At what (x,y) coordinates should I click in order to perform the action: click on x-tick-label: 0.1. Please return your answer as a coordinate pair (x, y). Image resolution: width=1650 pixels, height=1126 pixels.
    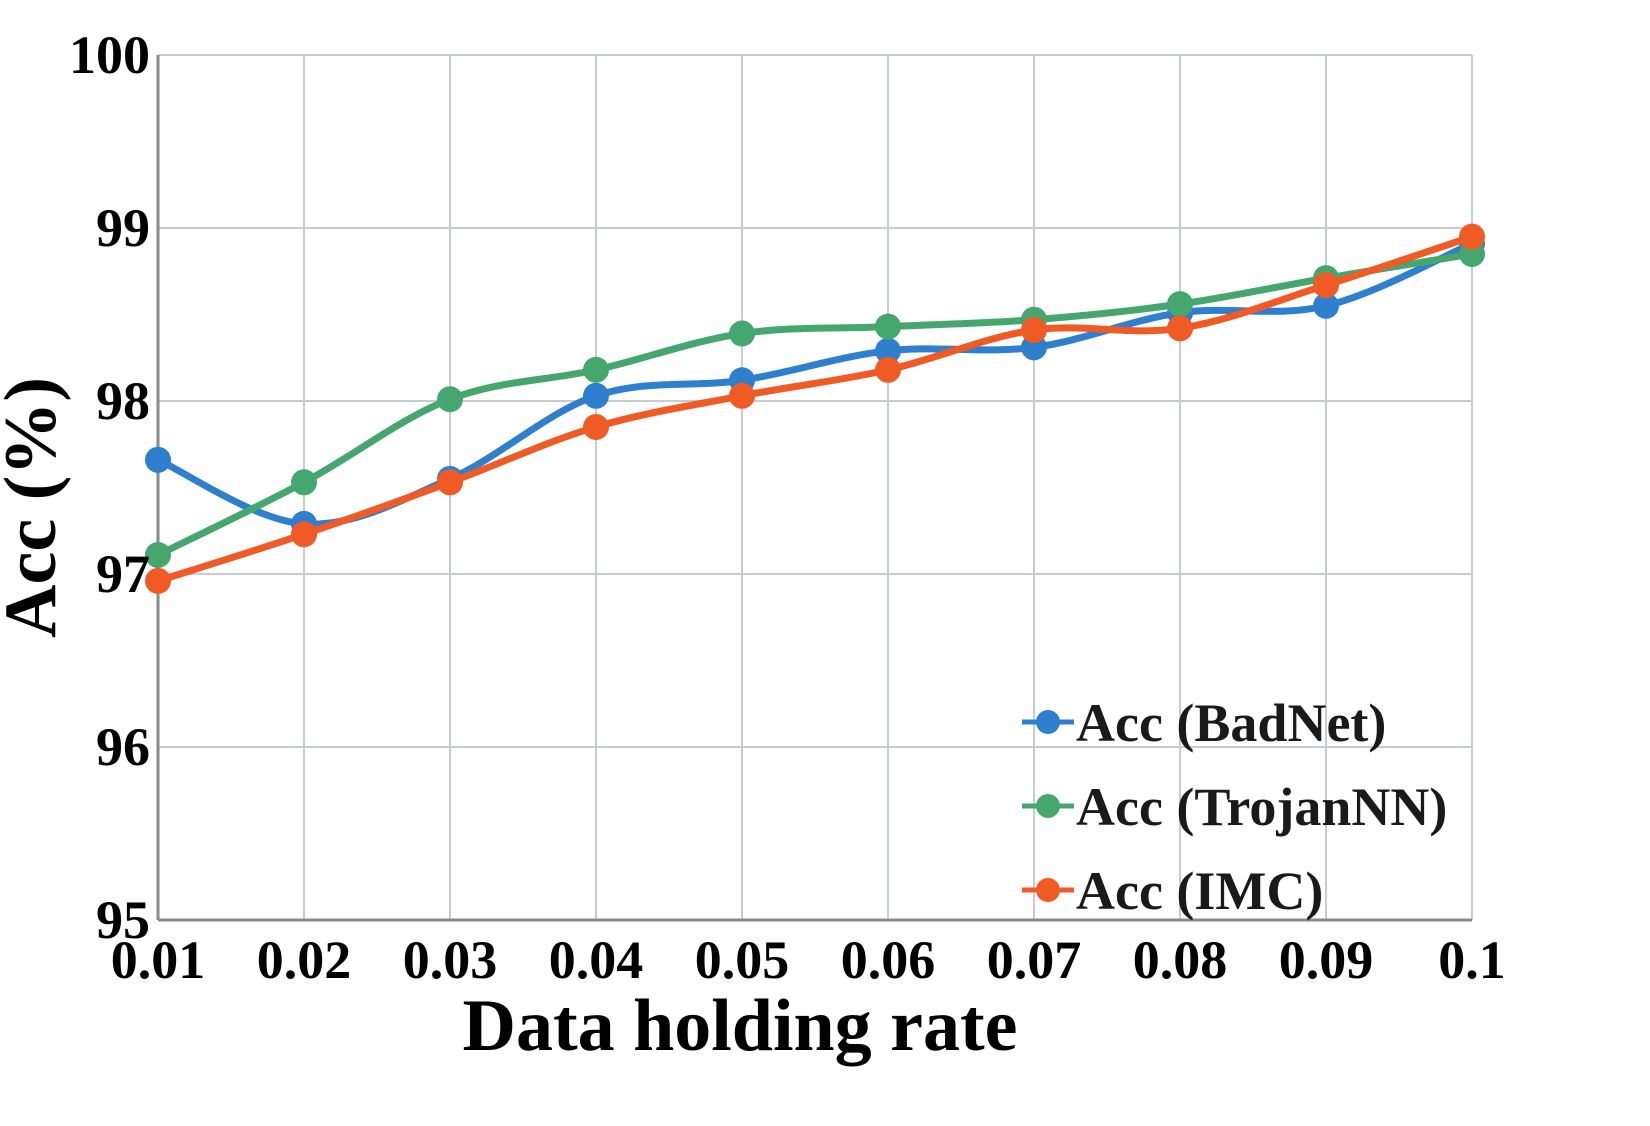
    Looking at the image, I should click on (1472, 960).